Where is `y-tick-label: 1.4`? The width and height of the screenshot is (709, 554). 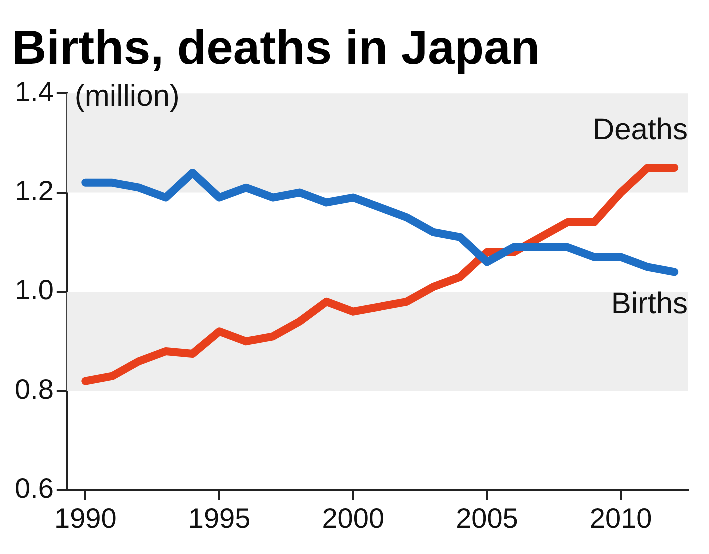 y-tick-label: 1.4 is located at coordinates (34, 92).